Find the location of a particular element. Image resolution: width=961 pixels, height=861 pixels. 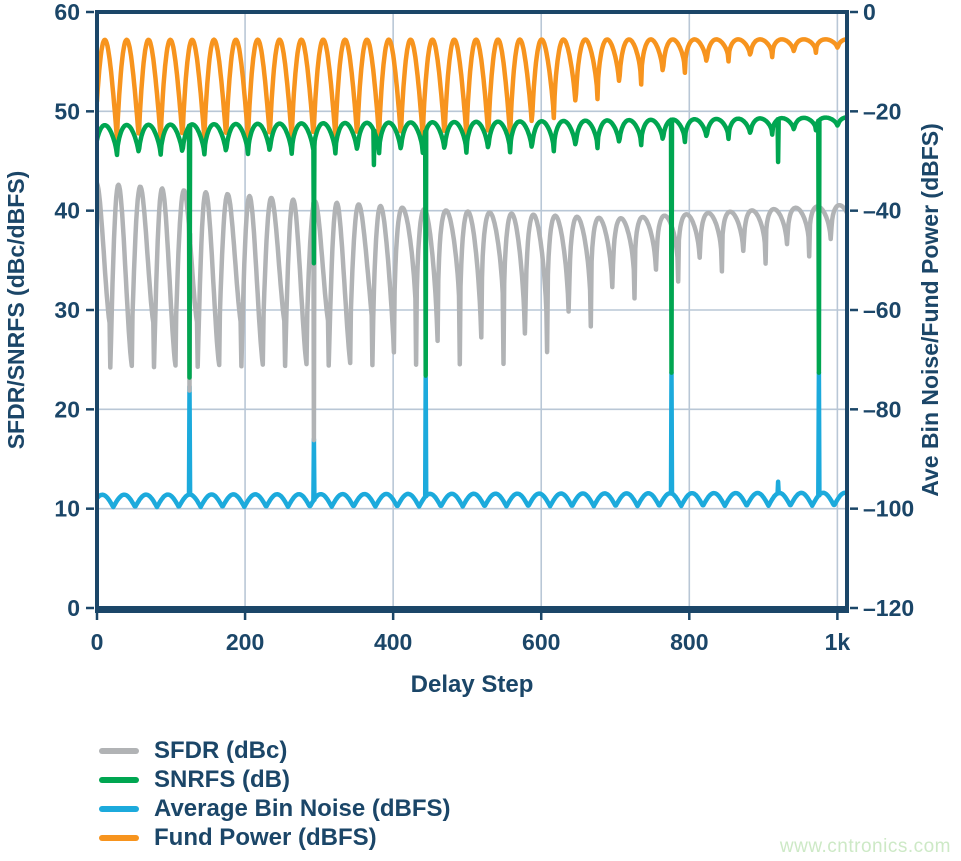

y-left-tick-label: 60 is located at coordinates (67, 12).